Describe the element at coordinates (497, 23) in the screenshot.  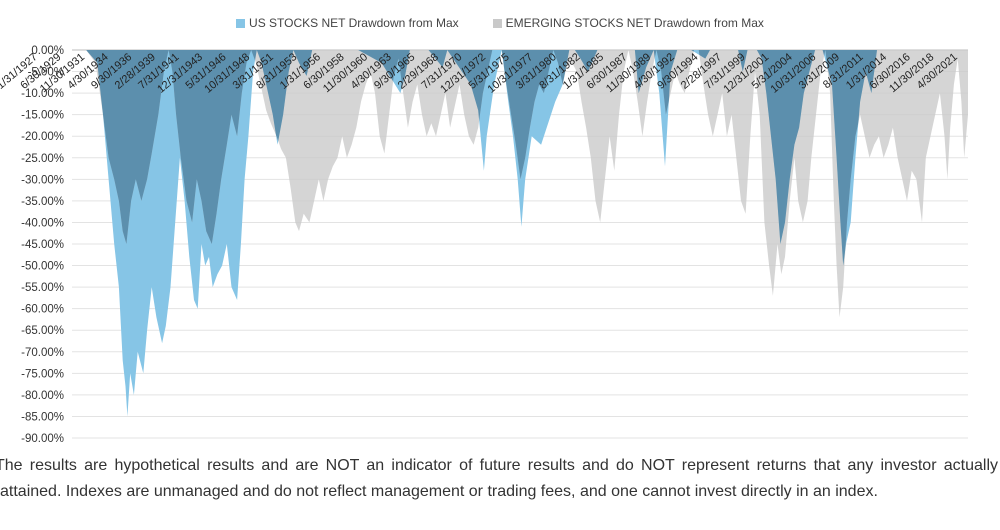
I see `legend-swatch-emerging-stocks` at that location.